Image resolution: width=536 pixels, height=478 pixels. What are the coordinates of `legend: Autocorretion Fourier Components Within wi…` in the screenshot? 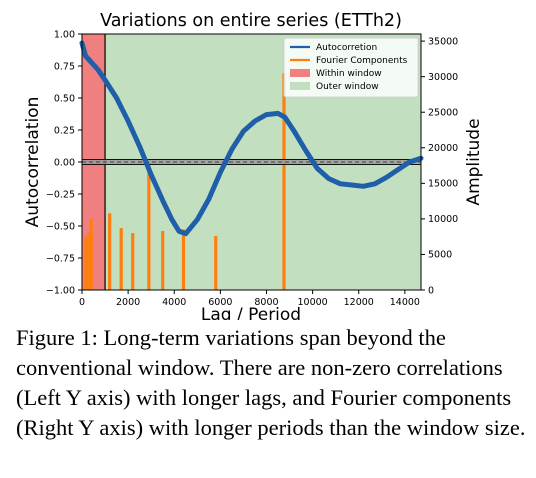 It's located at (351, 67).